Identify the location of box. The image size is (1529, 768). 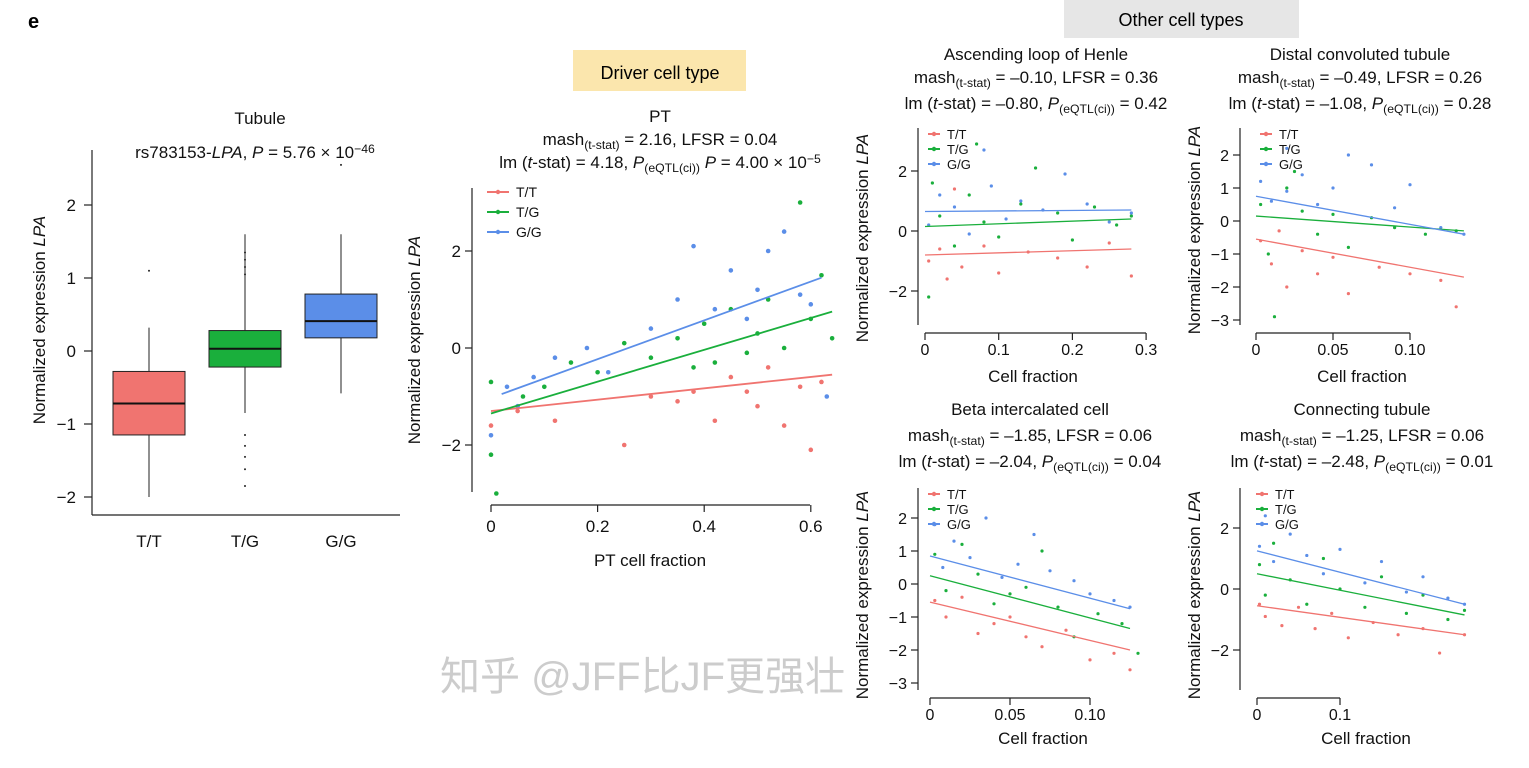
(341, 316).